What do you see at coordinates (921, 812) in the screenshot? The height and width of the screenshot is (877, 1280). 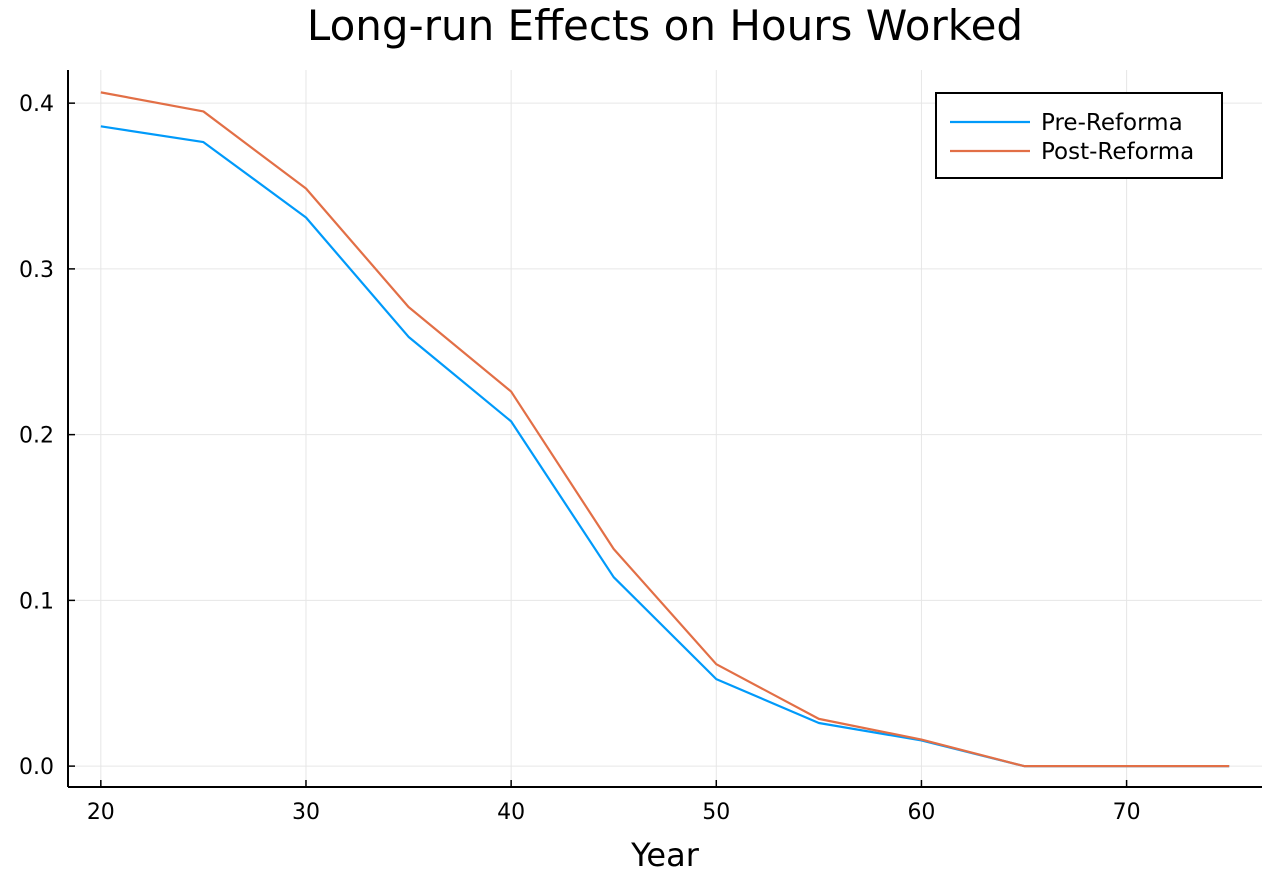 I see `x-tick-label: 60` at bounding box center [921, 812].